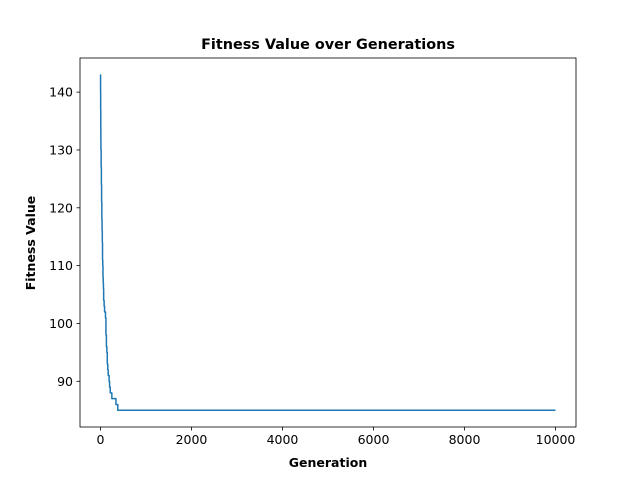 The height and width of the screenshot is (480, 640). Describe the element at coordinates (283, 439) in the screenshot. I see `x-tick-label-4000: 4000` at that location.